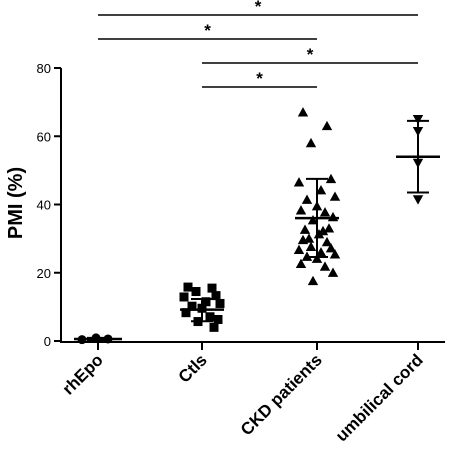  Describe the element at coordinates (258, 44) in the screenshot. I see `significance-brackets: * * * *` at that location.